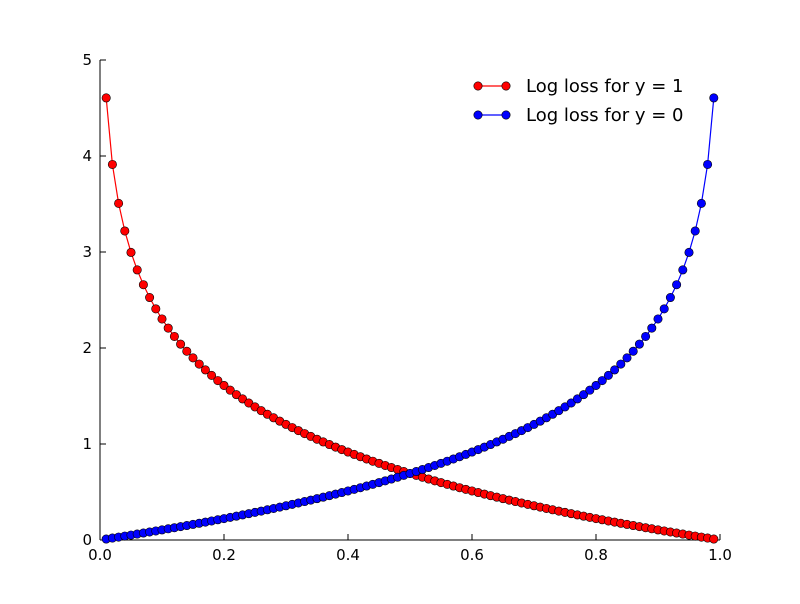  Describe the element at coordinates (720, 555) in the screenshot. I see `x-tick-label: 1.0` at that location.